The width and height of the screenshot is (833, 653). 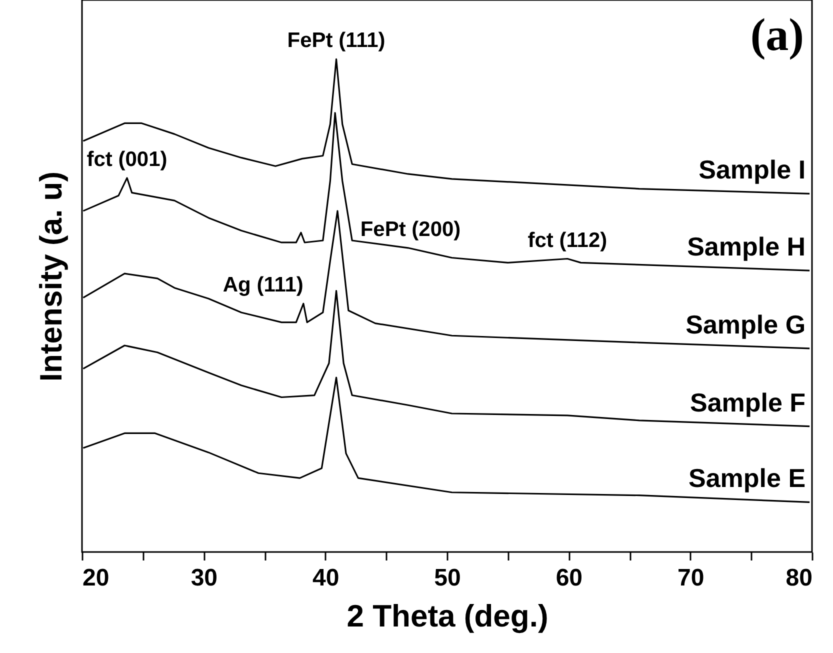 I want to click on x-tick-label: 30, so click(x=204, y=578).